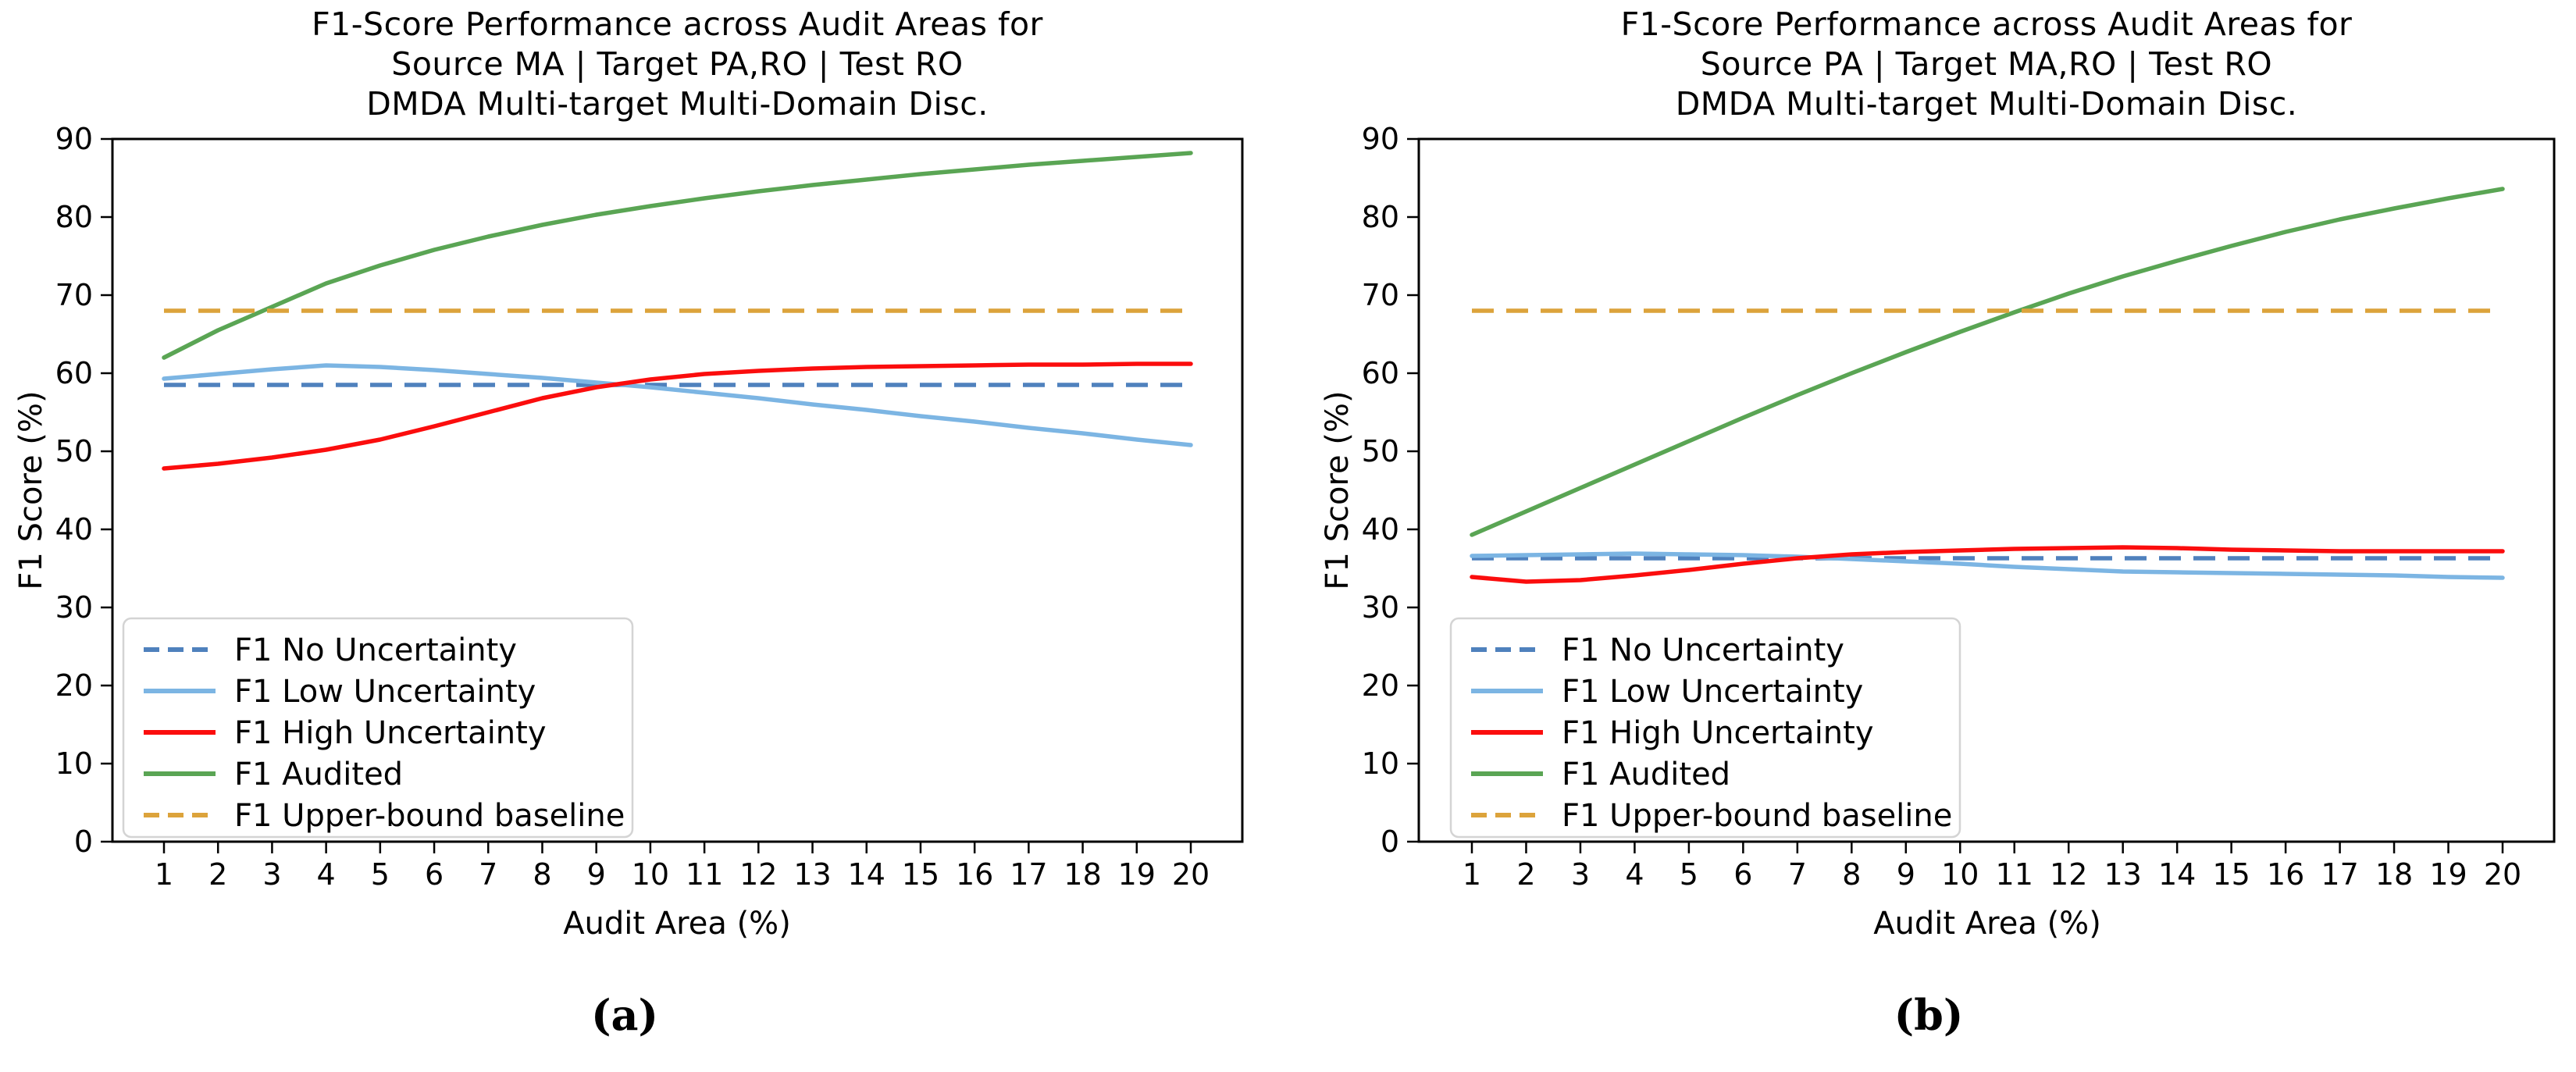 This screenshot has width=2576, height=1072. What do you see at coordinates (31, 490) in the screenshot?
I see `chart-a-ylabel: F1 Score (%)` at bounding box center [31, 490].